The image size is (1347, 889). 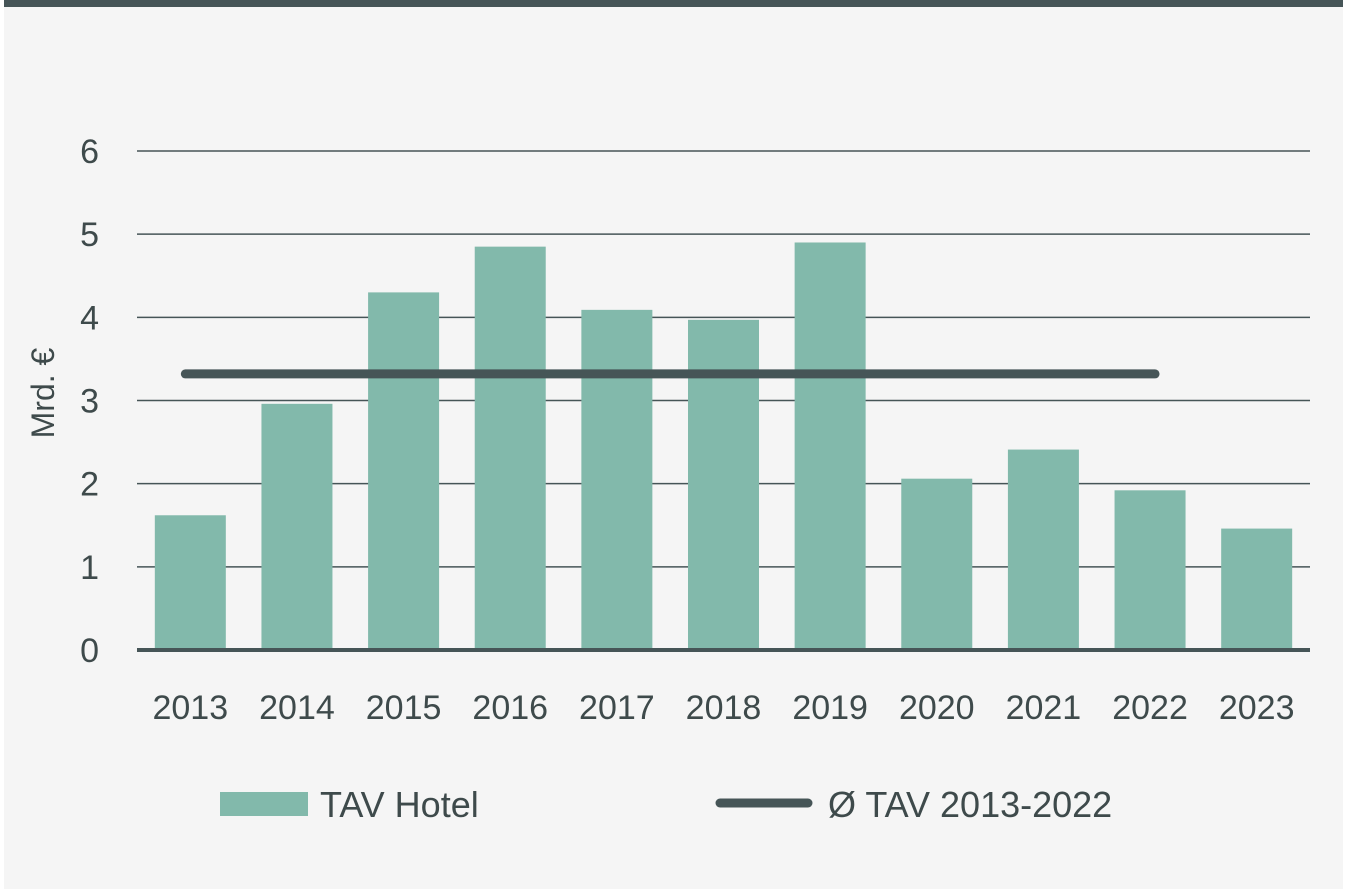 I want to click on y-tick-label: 3, so click(x=89, y=402).